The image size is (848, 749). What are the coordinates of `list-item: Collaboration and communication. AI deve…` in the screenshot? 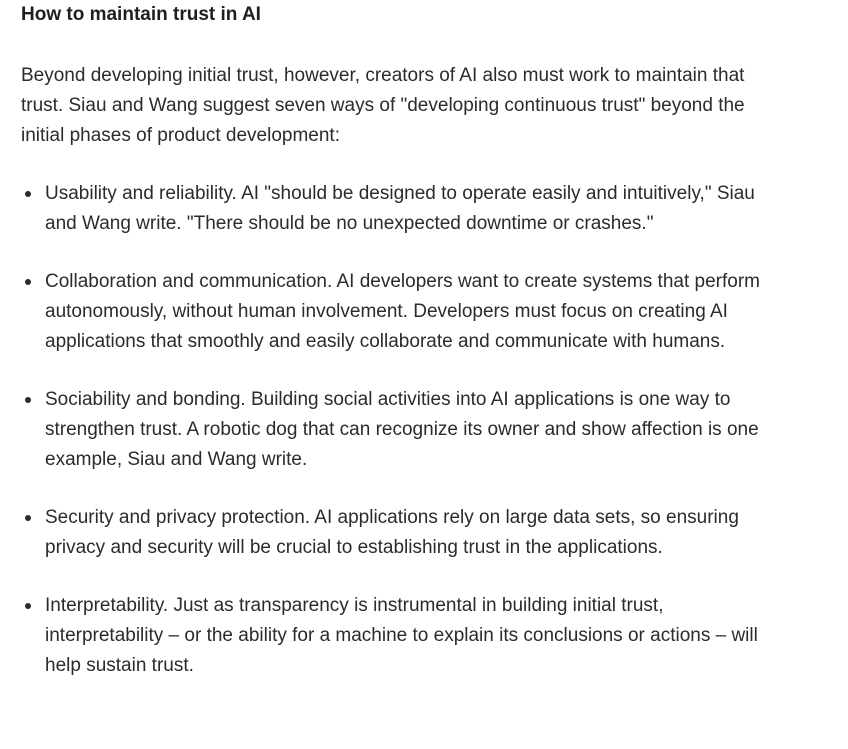 It's located at (401, 312).